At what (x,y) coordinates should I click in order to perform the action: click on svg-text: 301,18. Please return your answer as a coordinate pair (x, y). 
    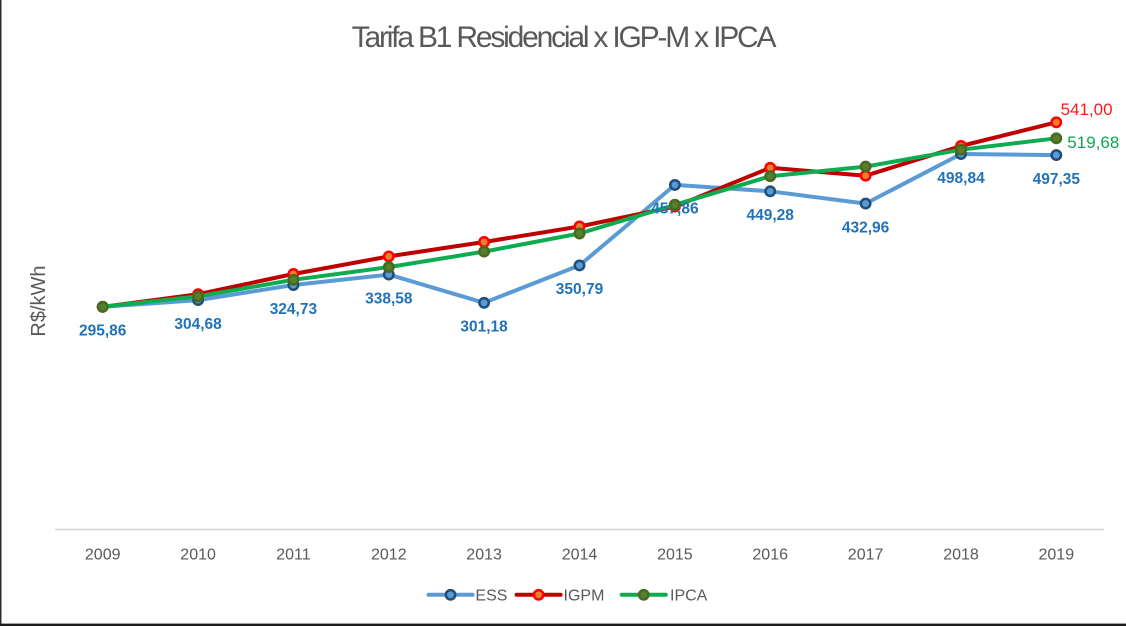
    Looking at the image, I should click on (484, 327).